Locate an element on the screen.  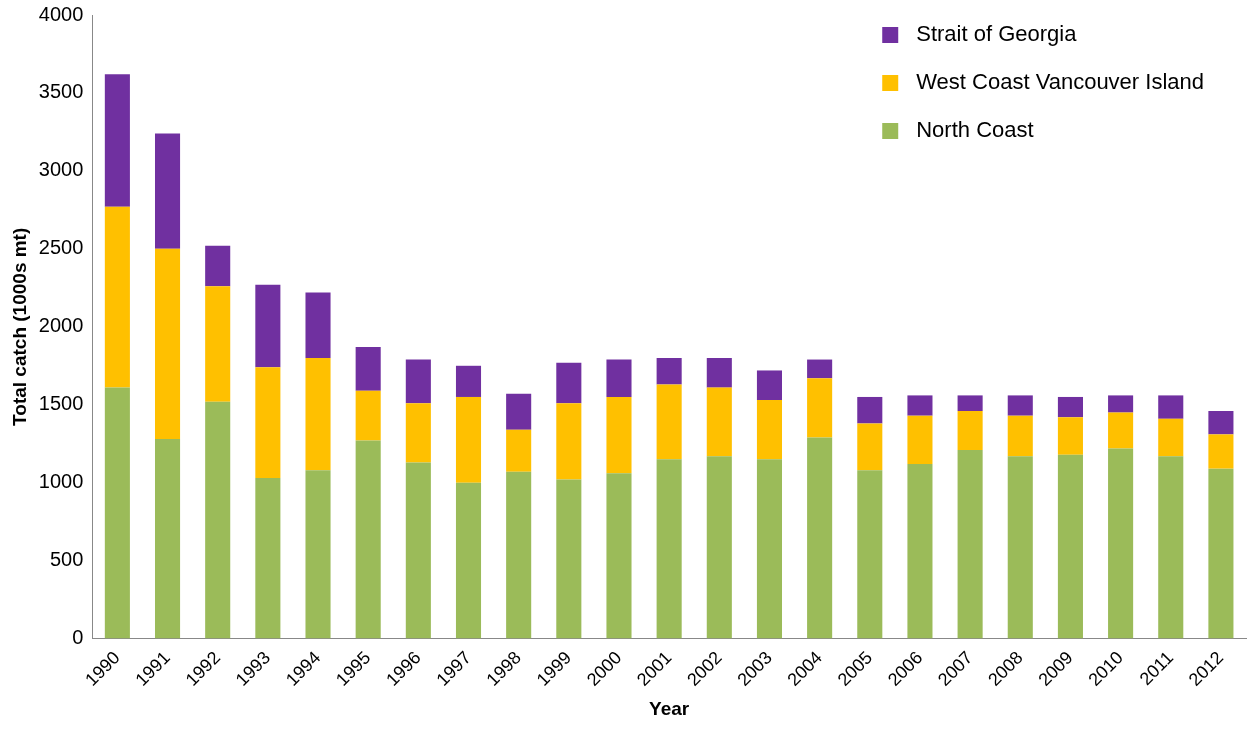
legend-label: North Coast is located at coordinates (975, 130).